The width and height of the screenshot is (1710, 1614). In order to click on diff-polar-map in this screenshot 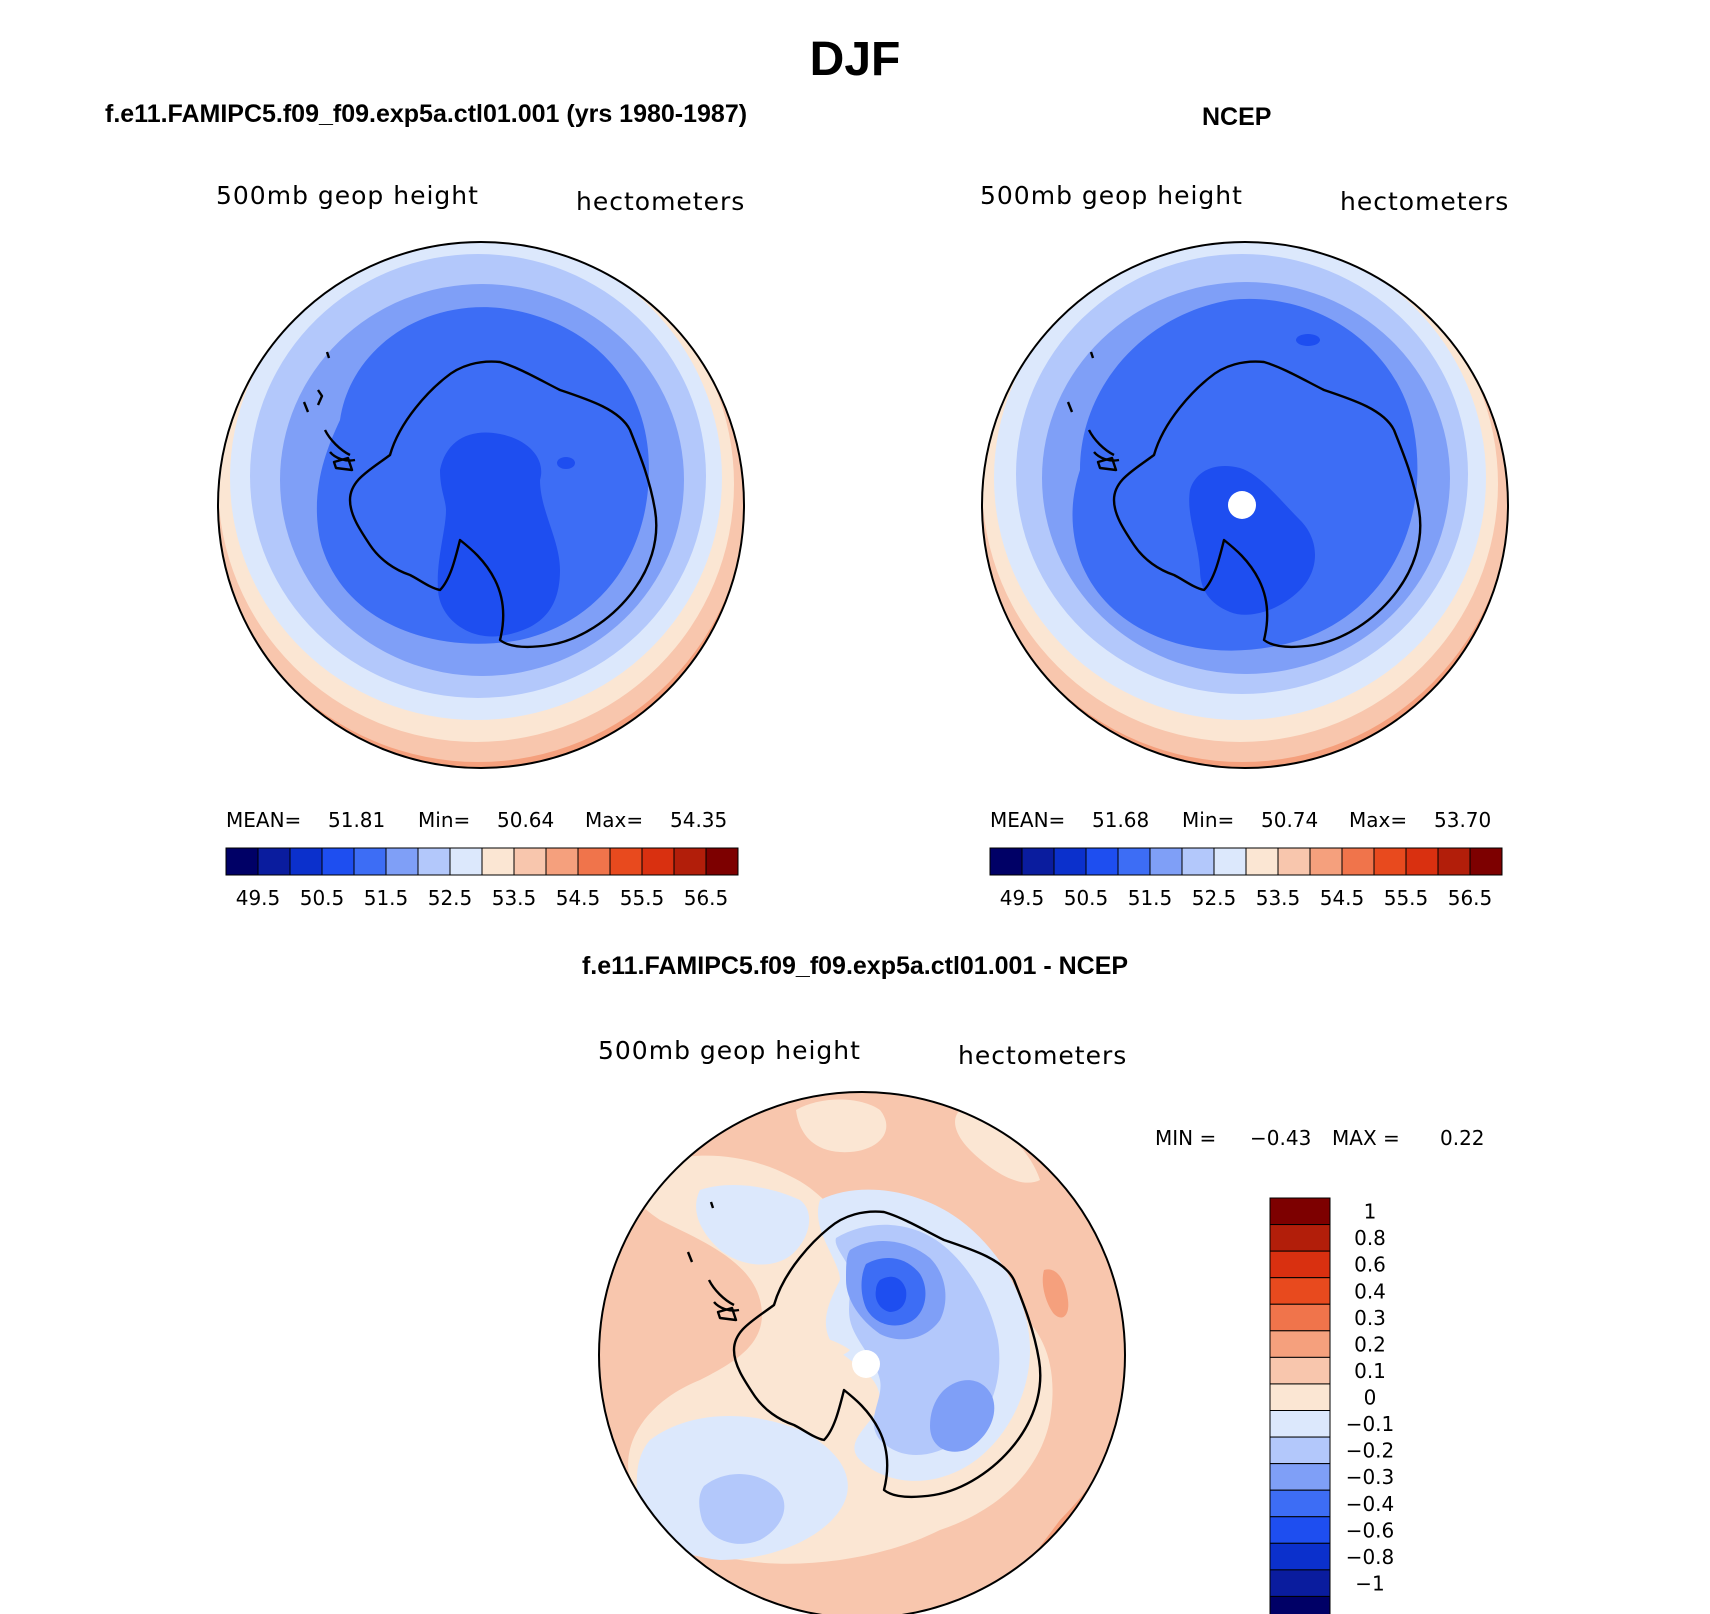, I will do `click(862, 1353)`.